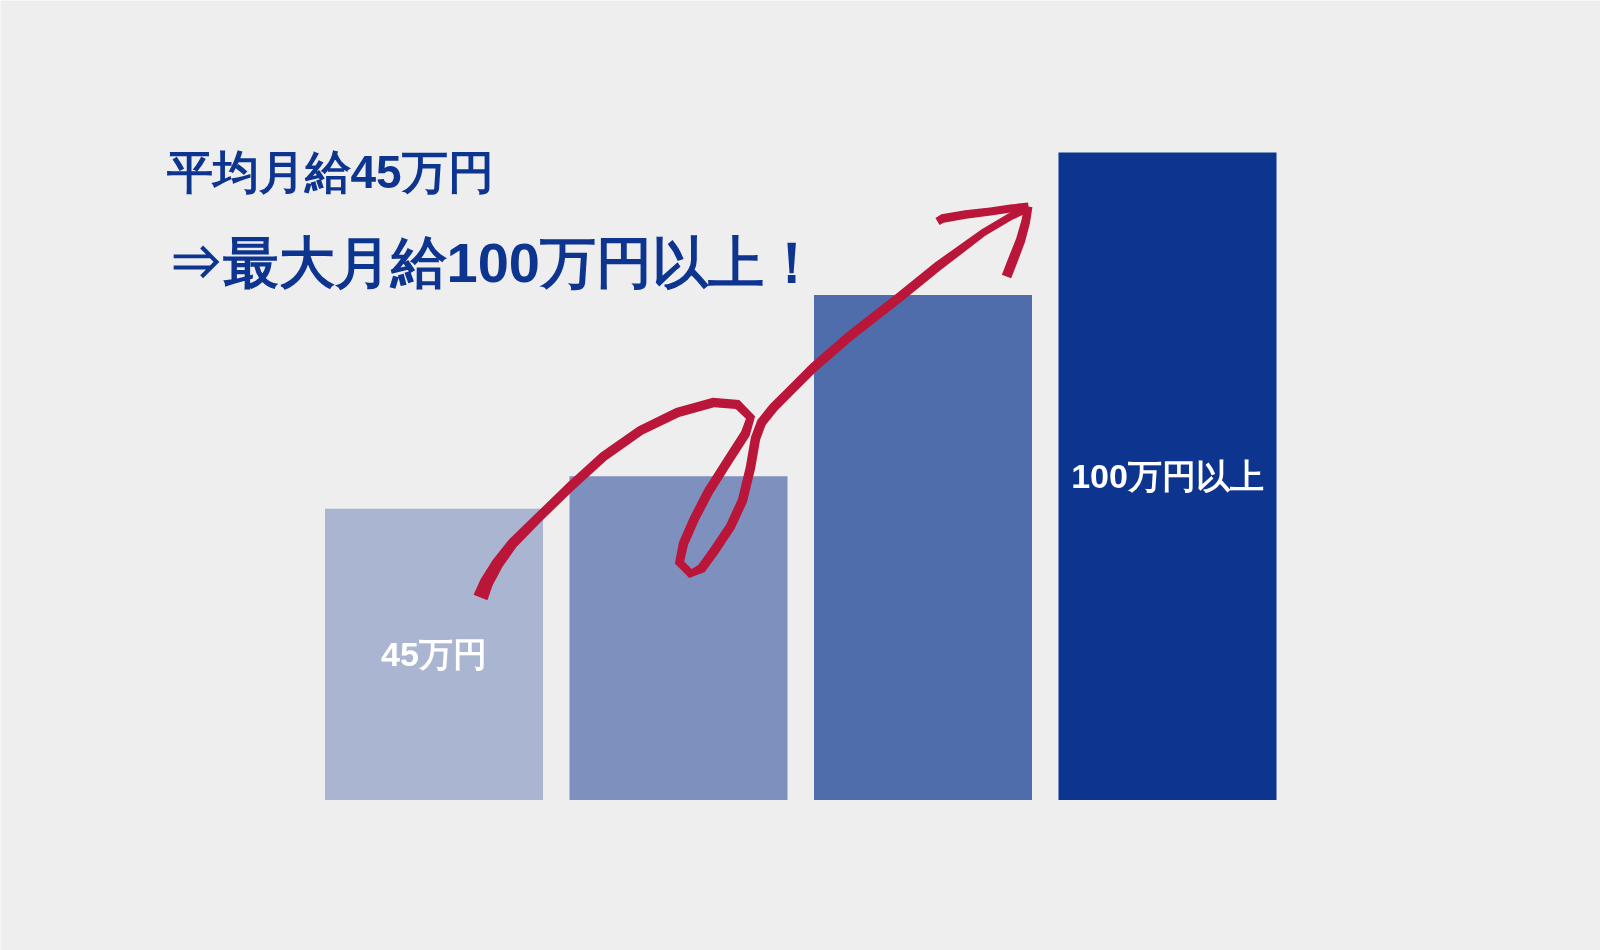  What do you see at coordinates (330, 171) in the screenshot?
I see `chart-title: 平均月給45万円` at bounding box center [330, 171].